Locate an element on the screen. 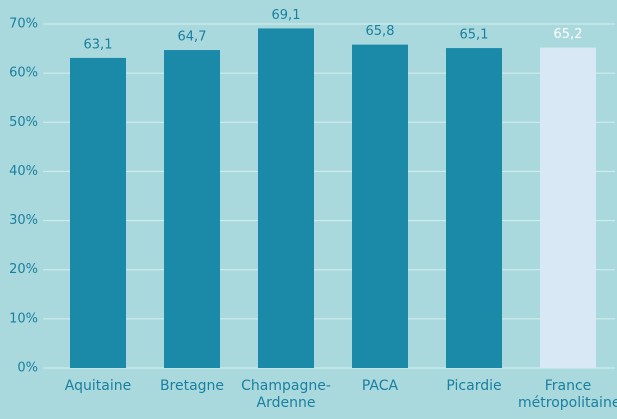 The image size is (617, 419). value-label: 63,1 is located at coordinates (98, 44).